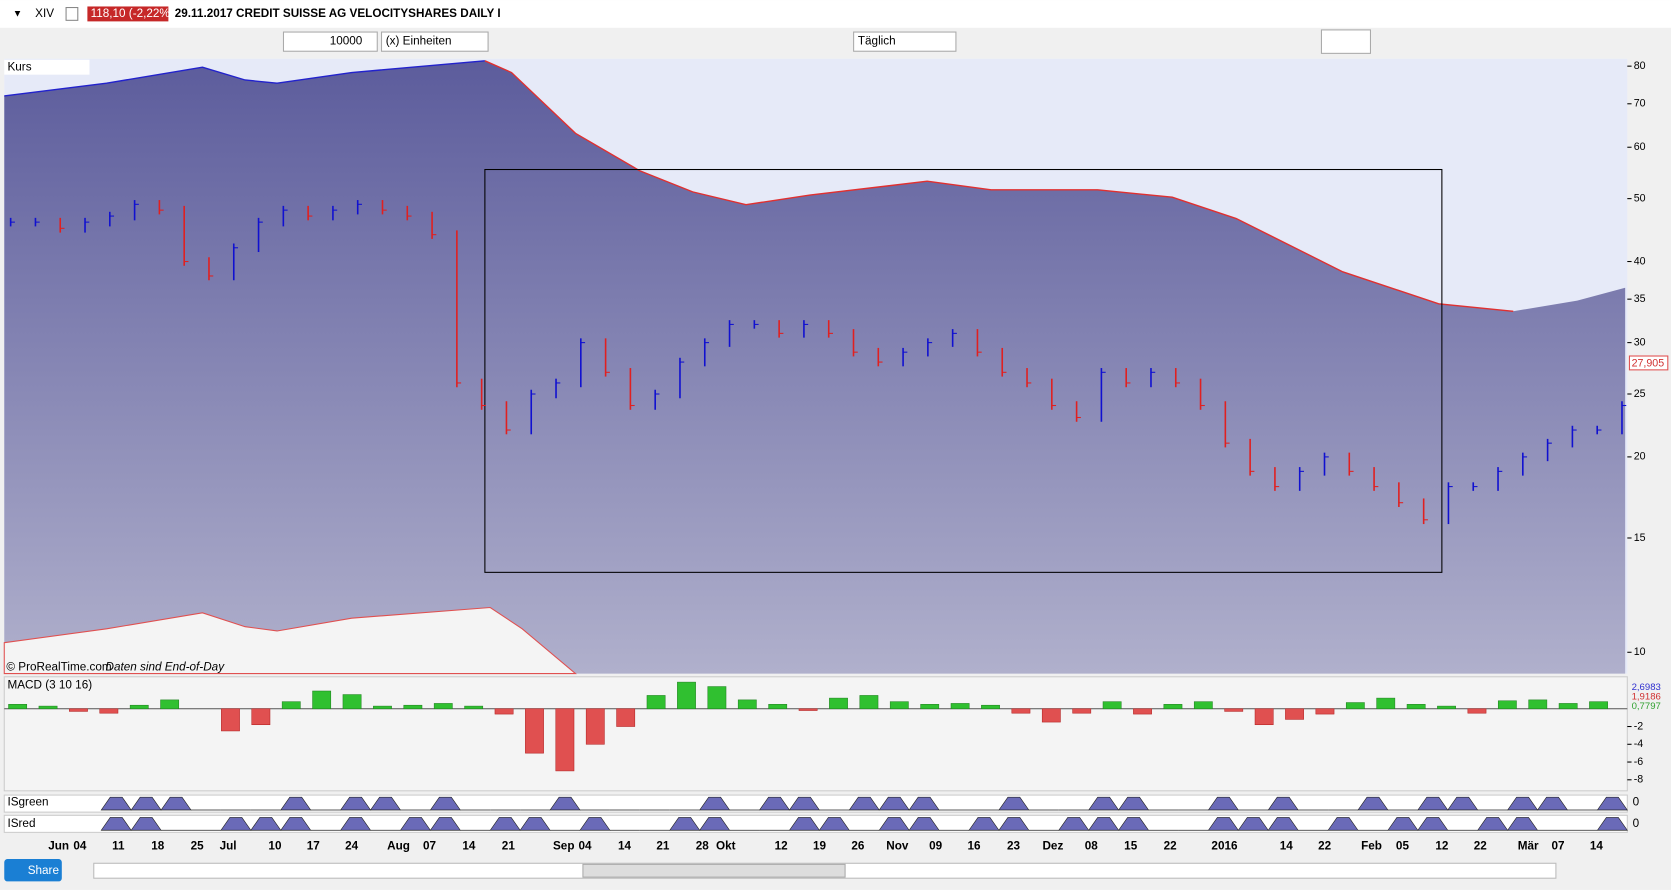 This screenshot has width=1671, height=895. What do you see at coordinates (1640, 198) in the screenshot?
I see `y-tick-label: 50` at bounding box center [1640, 198].